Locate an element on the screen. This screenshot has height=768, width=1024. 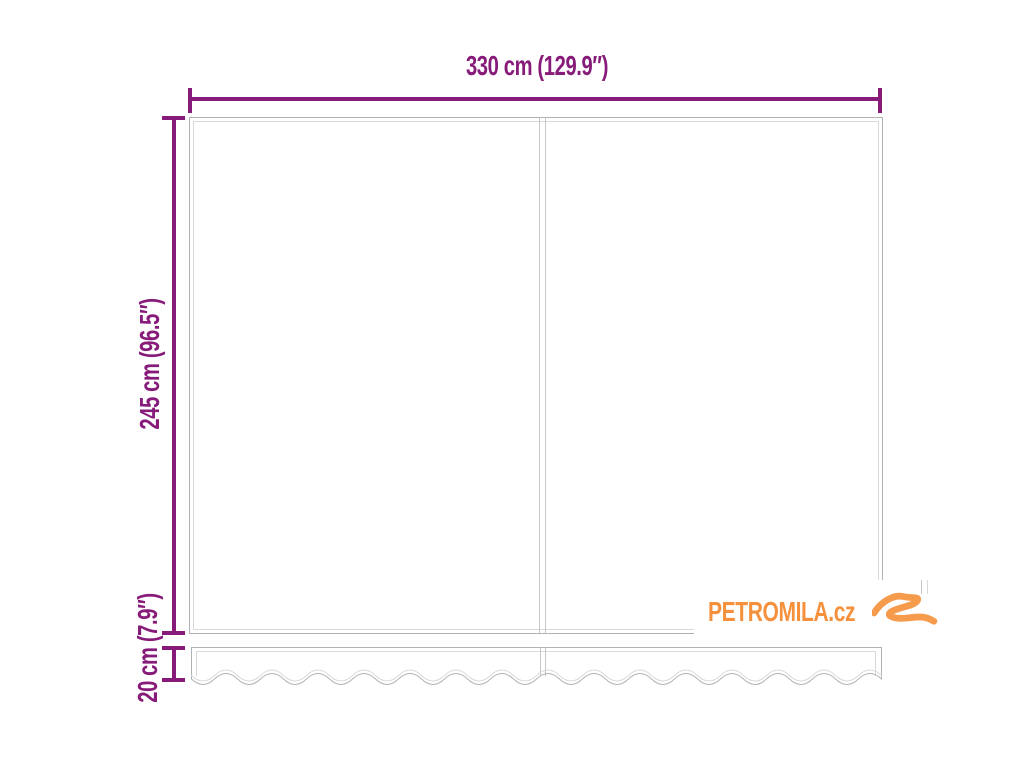
fabric-center-seam is located at coordinates (542, 375).